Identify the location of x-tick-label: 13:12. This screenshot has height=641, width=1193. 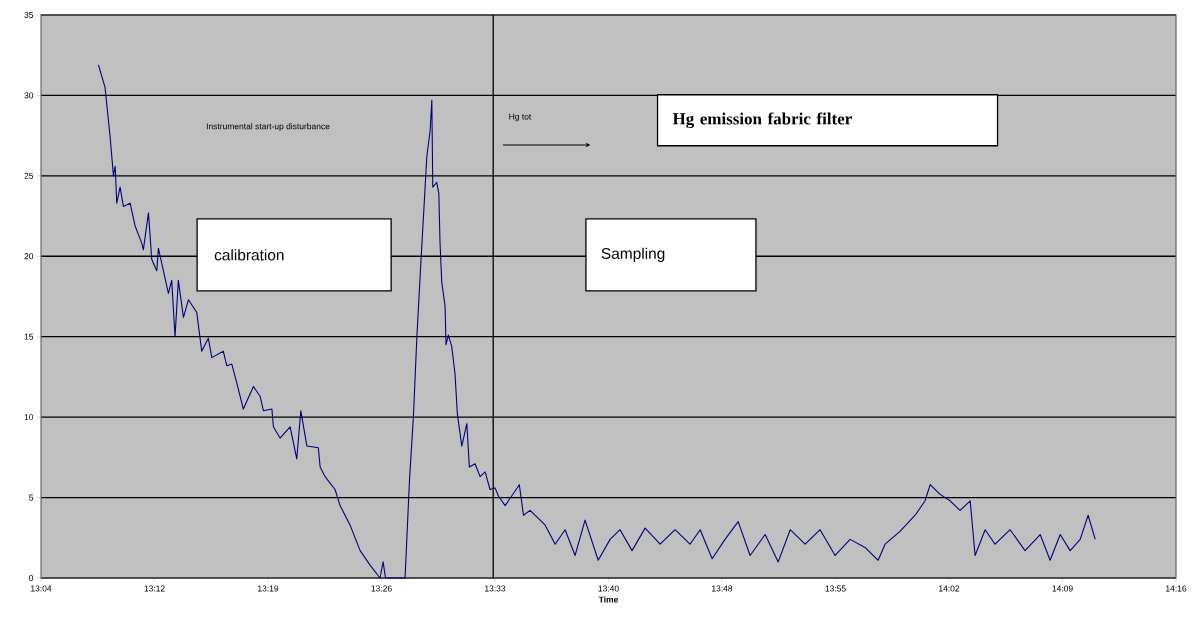
(154, 588).